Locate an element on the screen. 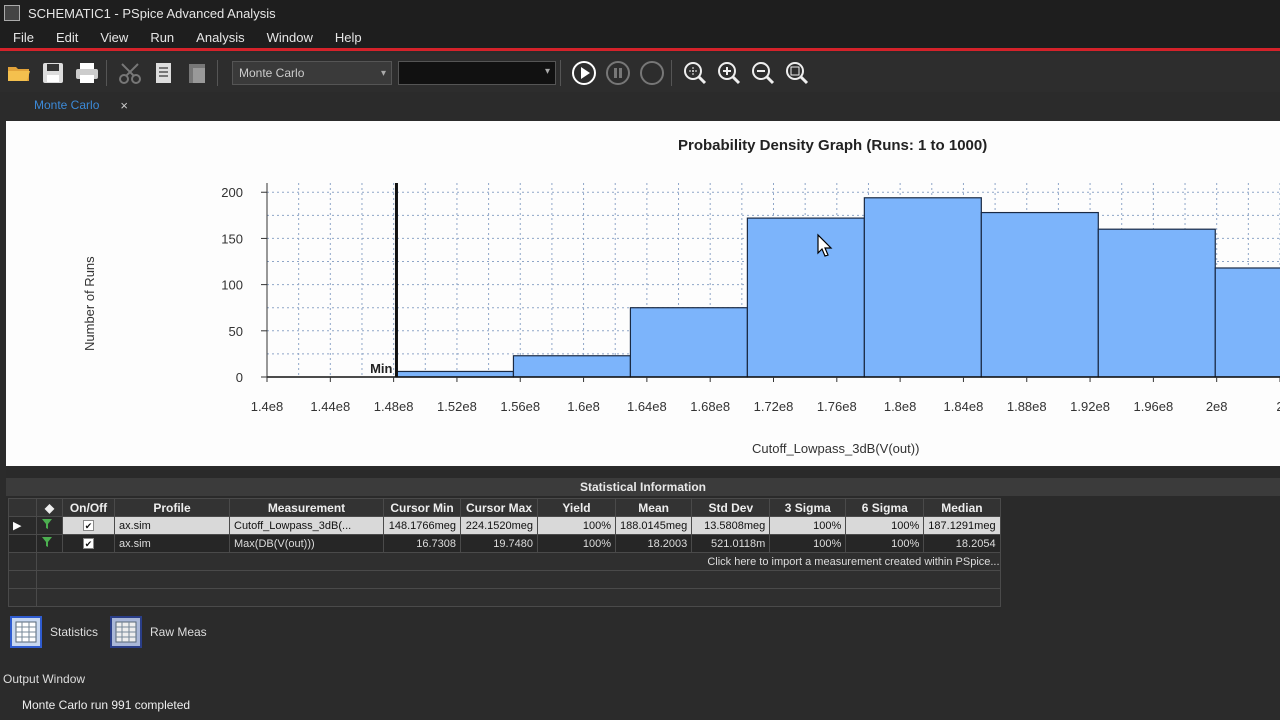 Image resolution: width=1280 pixels, height=720 pixels. x-tick-label: 1.84e8 is located at coordinates (964, 406).